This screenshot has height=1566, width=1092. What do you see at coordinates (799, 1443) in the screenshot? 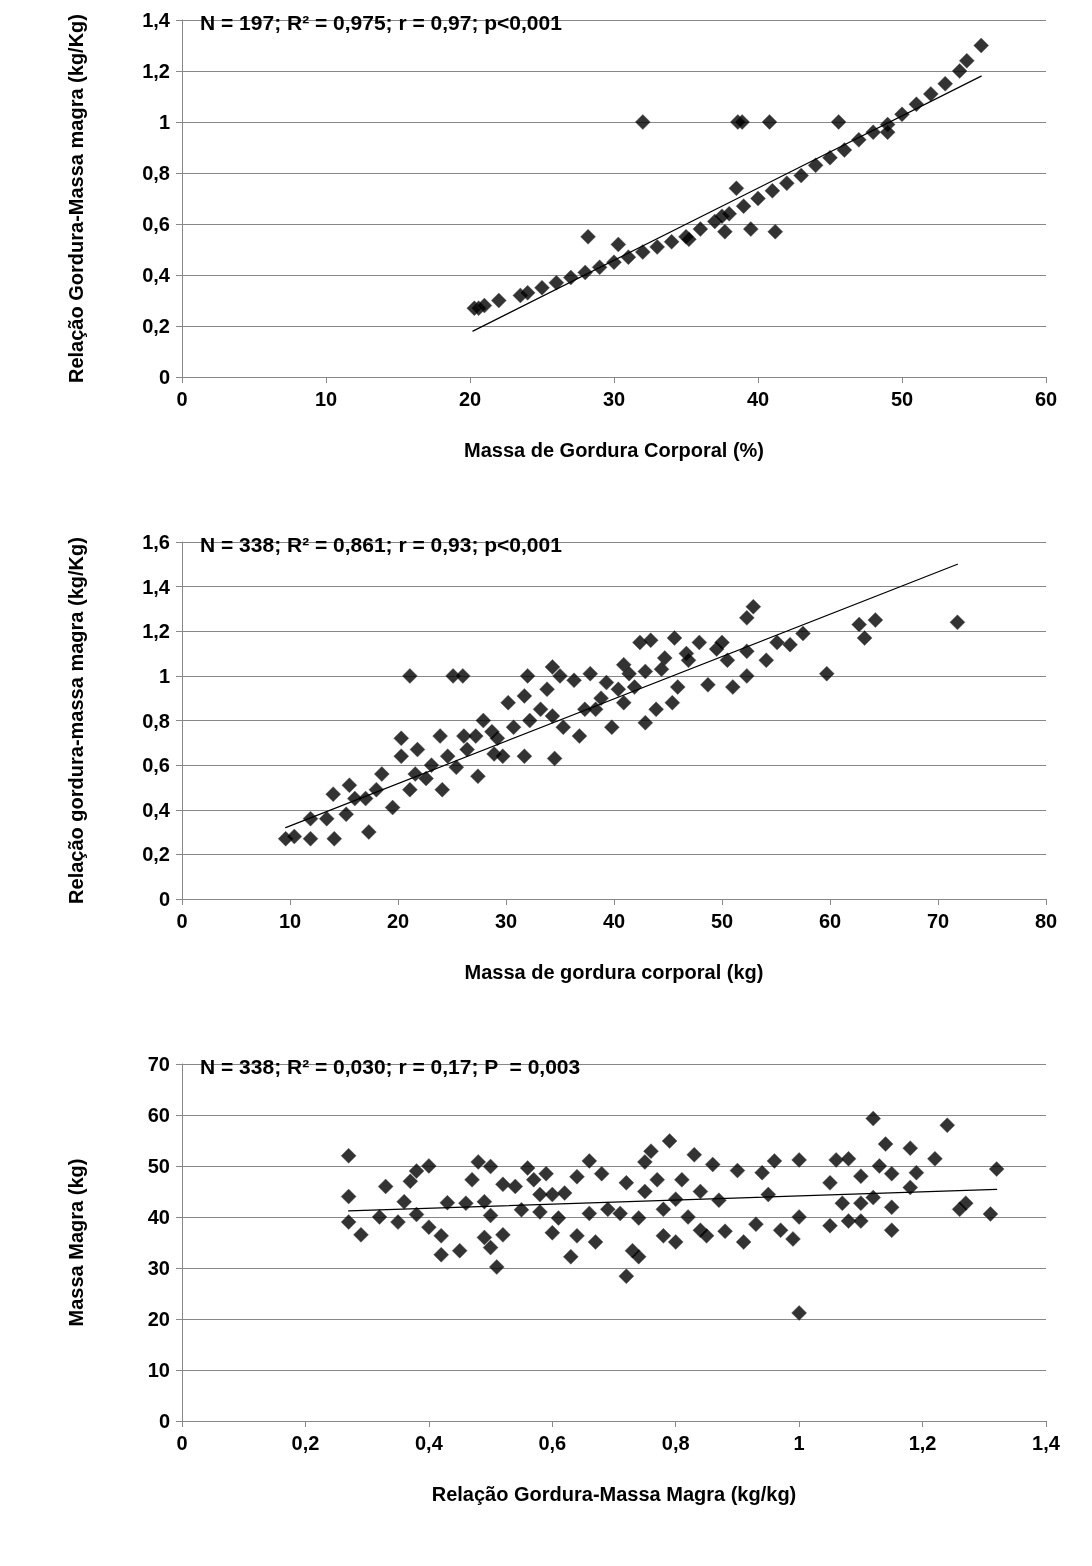
I see `x-tick-label: 1` at bounding box center [799, 1443].